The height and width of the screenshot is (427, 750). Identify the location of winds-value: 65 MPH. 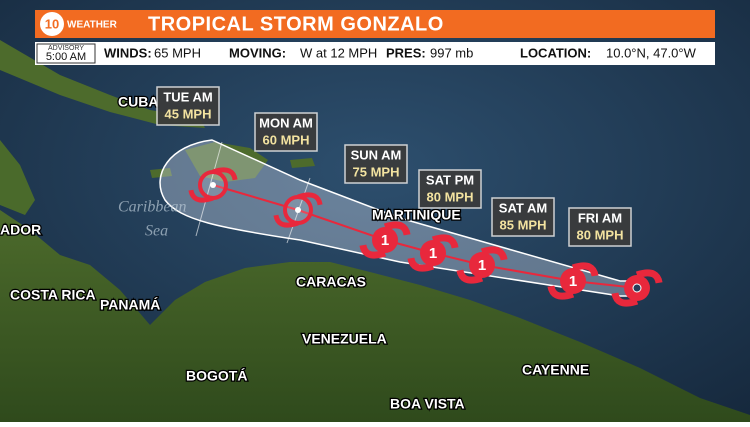
(177, 52).